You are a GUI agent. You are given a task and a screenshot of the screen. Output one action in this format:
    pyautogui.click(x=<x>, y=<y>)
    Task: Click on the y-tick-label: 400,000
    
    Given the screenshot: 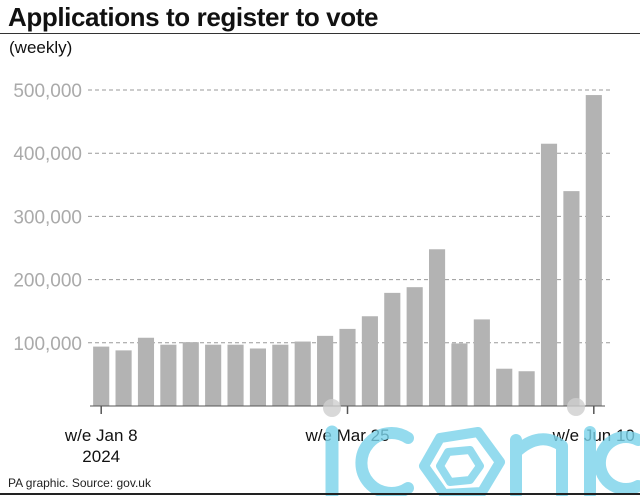 What is the action you would take?
    pyautogui.click(x=47, y=154)
    